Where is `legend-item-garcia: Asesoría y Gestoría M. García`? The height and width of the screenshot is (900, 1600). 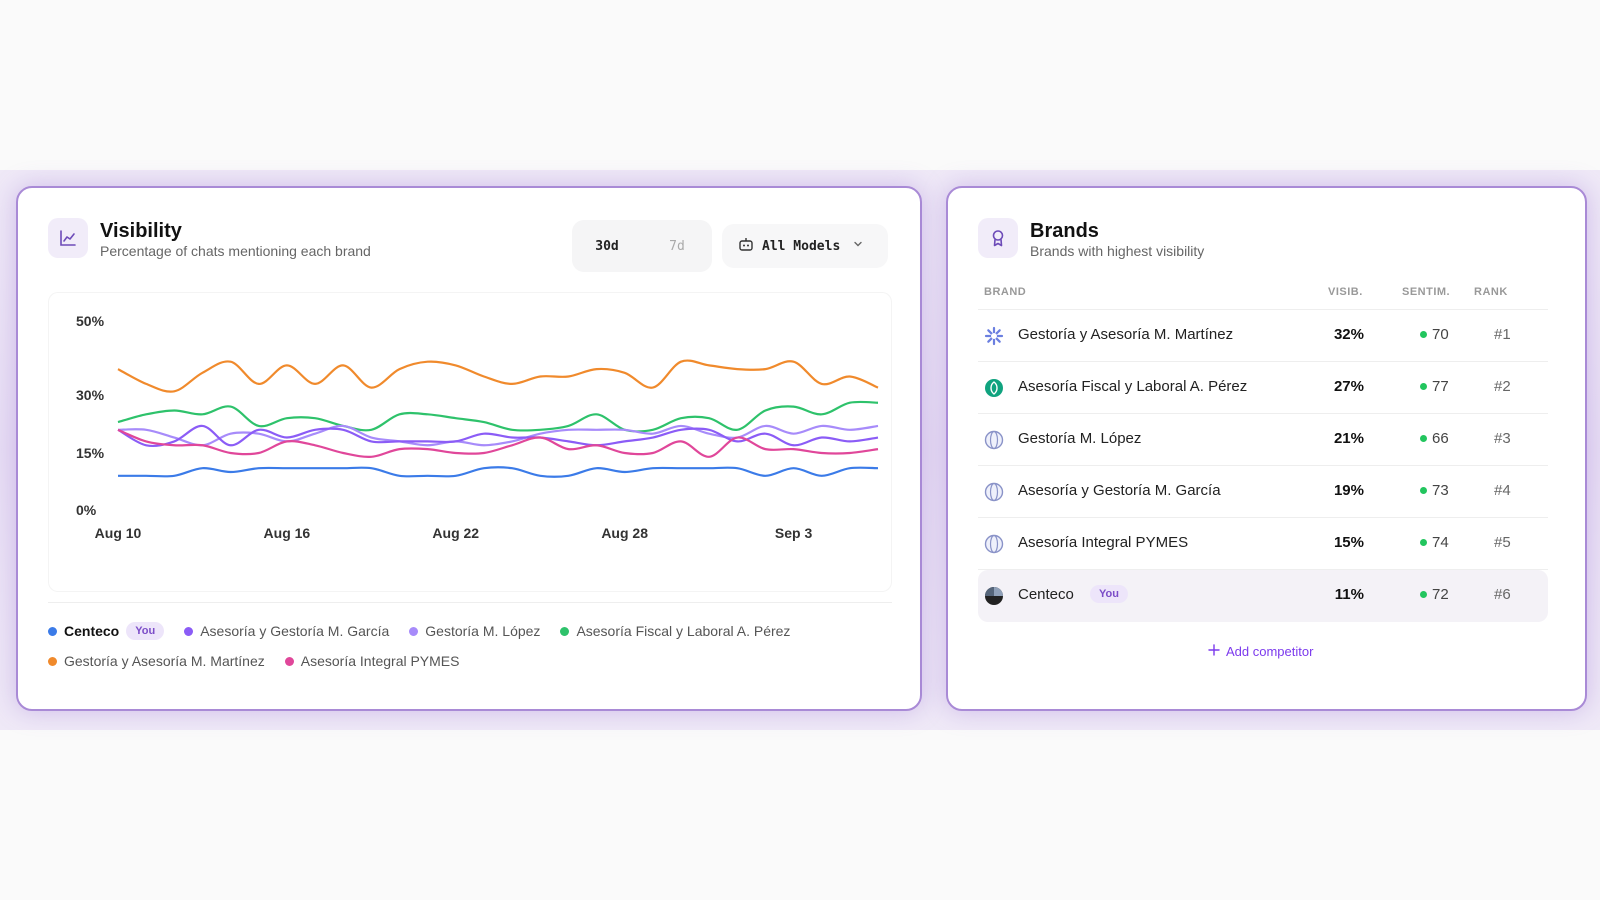
legend-item-garcia: Asesoría y Gestoría M. García is located at coordinates (286, 631).